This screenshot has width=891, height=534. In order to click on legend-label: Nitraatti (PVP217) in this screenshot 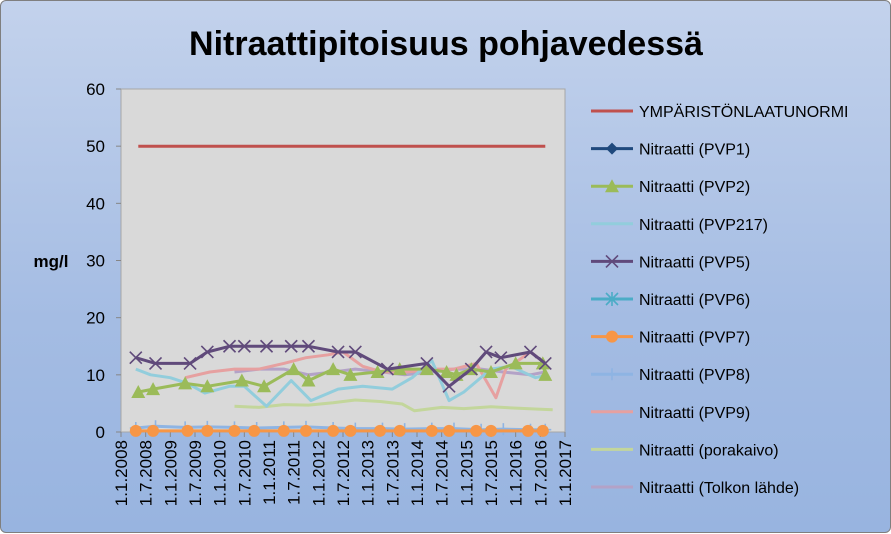, I will do `click(703, 225)`.